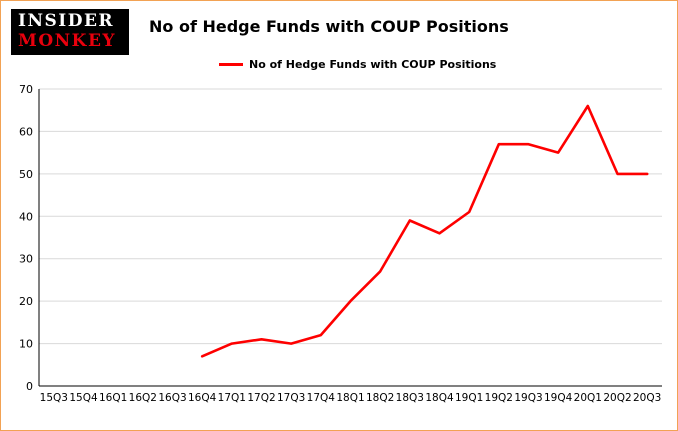 The height and width of the screenshot is (431, 678). What do you see at coordinates (558, 398) in the screenshot?
I see `x-tick-label: 19Q4` at bounding box center [558, 398].